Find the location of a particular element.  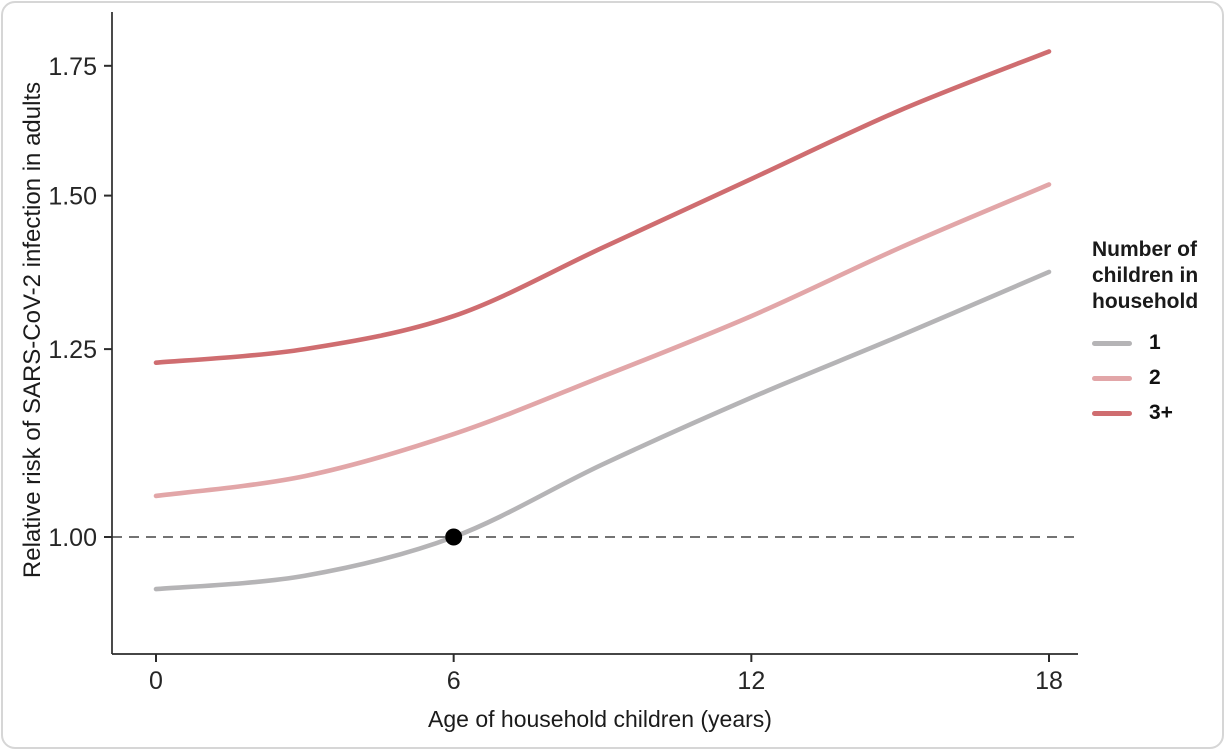

annotation-group is located at coordinates (454, 537).